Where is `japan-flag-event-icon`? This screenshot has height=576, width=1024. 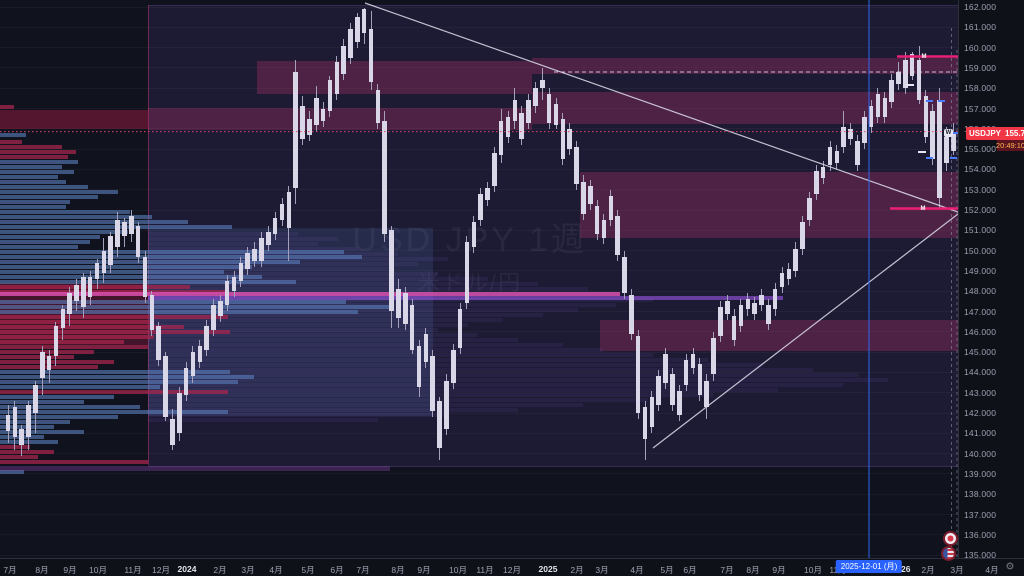 japan-flag-event-icon is located at coordinates (950, 538).